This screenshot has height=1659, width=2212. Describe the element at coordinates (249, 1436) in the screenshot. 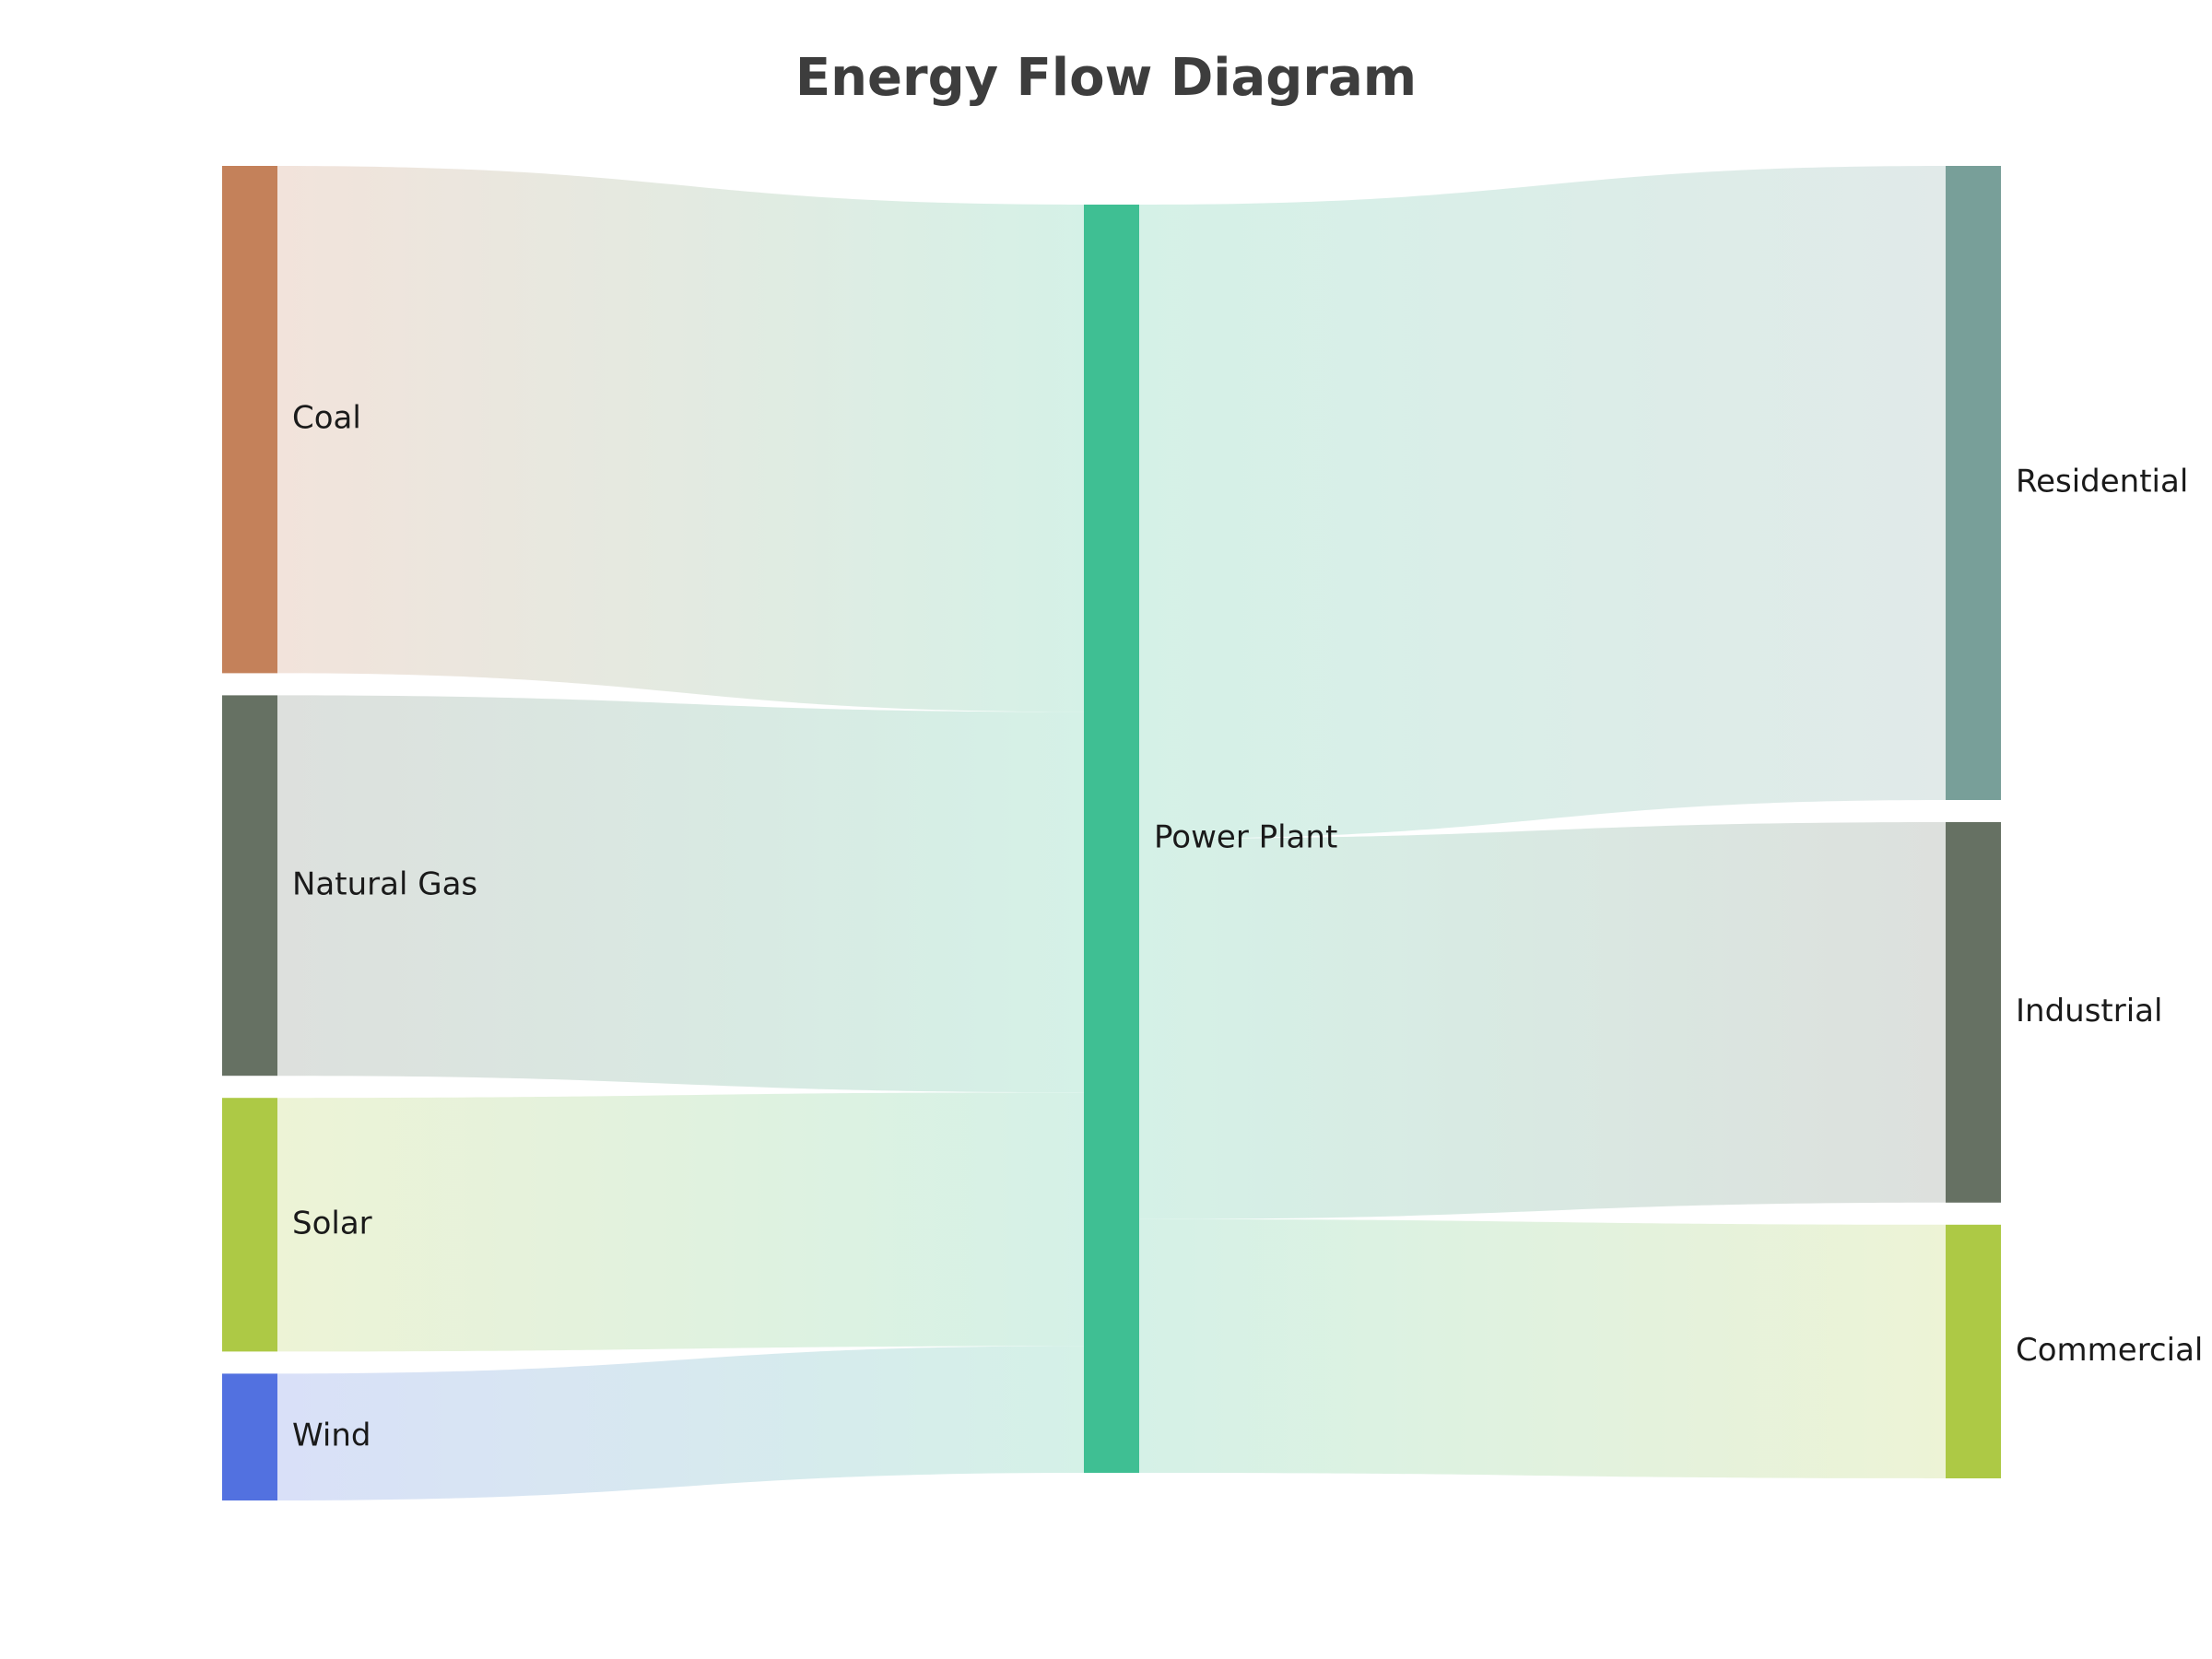

I see `node-wind` at that location.